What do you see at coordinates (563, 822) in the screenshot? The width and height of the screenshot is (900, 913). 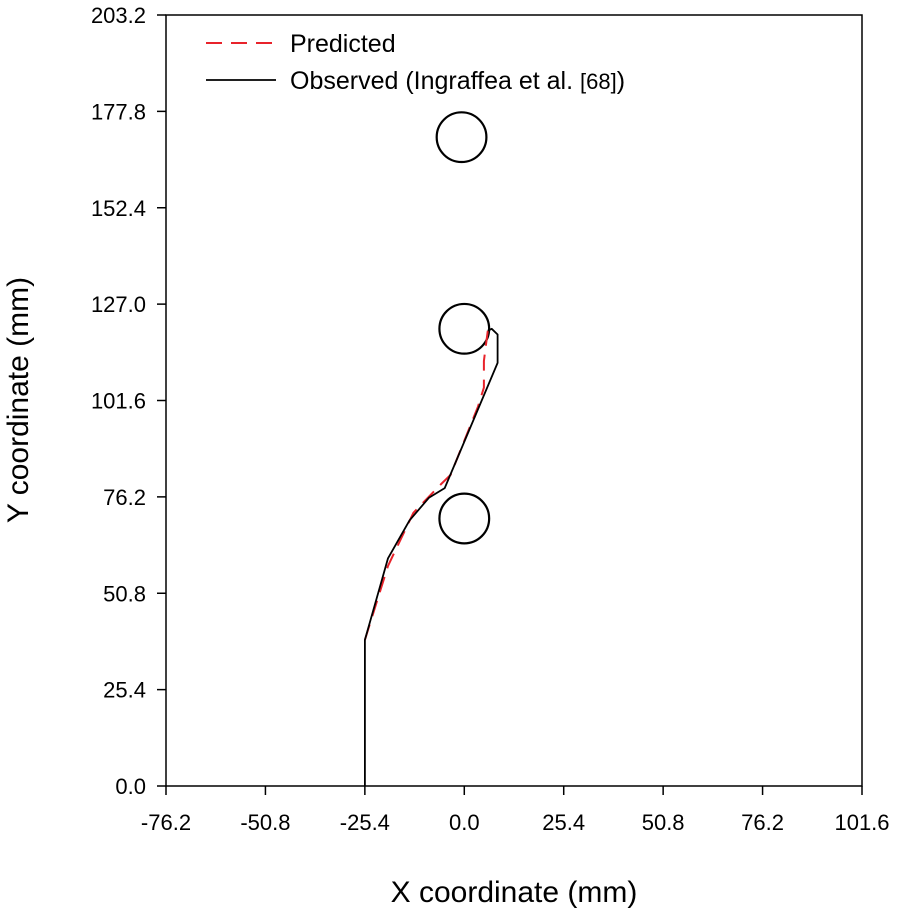 I see `x-tick-label: 25.4` at bounding box center [563, 822].